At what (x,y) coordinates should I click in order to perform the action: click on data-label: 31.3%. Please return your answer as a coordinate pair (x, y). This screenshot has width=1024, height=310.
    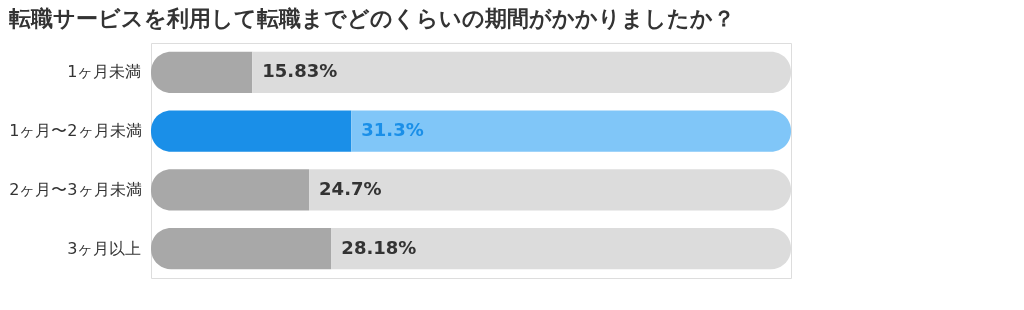
    Looking at the image, I should click on (392, 130).